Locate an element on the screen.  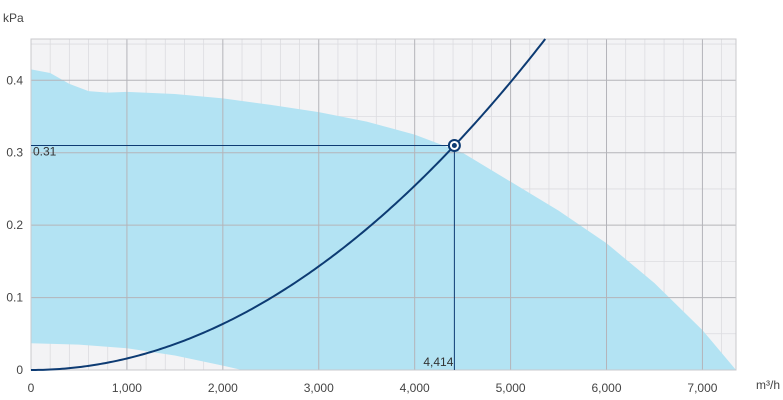
x-tick-label: 0 is located at coordinates (31, 388).